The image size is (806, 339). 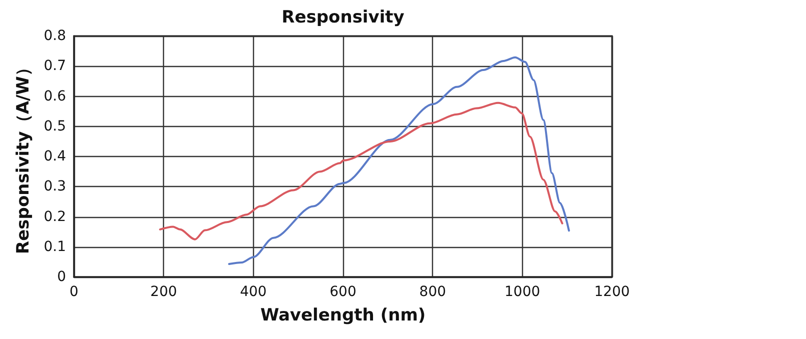 I want to click on x-tick-label: 400, so click(x=253, y=292).